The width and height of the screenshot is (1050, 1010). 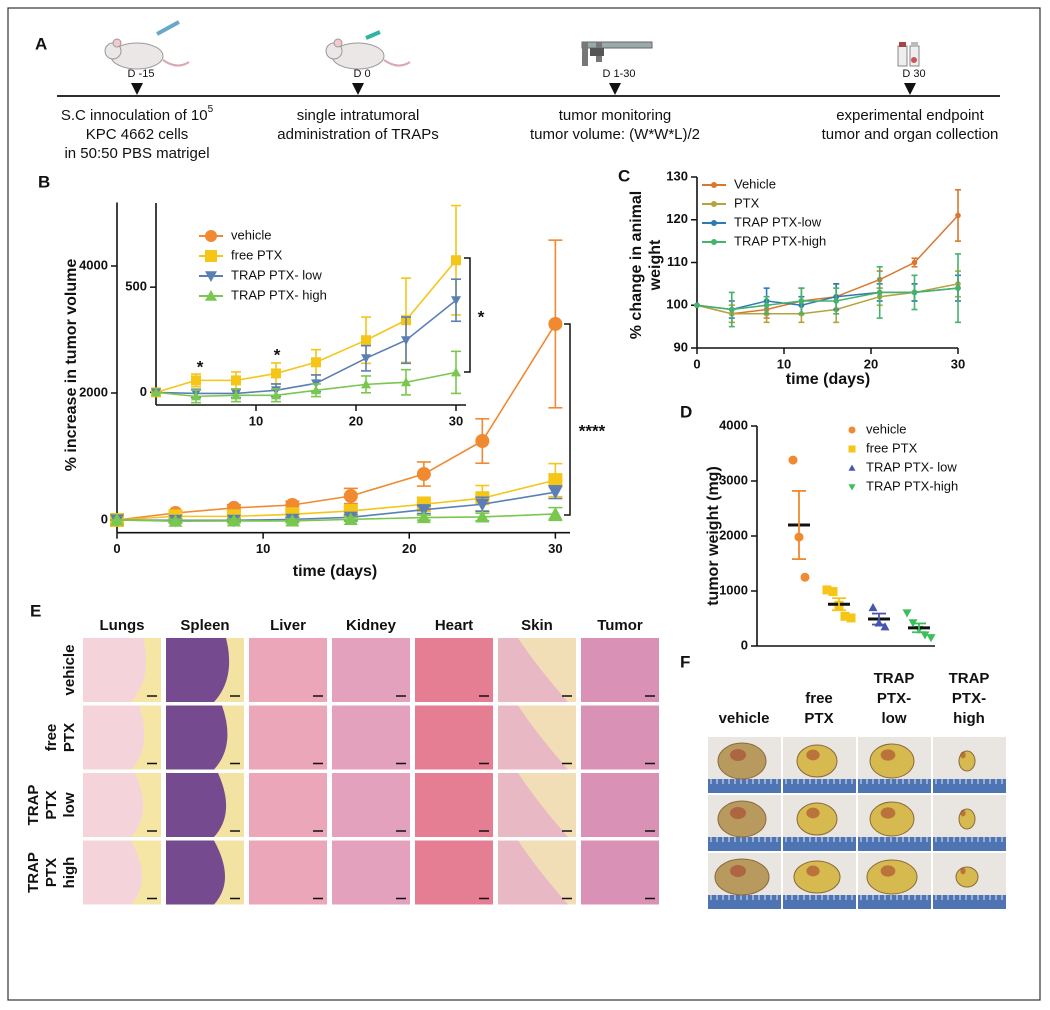 I want to click on legend-label: vehicle, so click(x=886, y=428).